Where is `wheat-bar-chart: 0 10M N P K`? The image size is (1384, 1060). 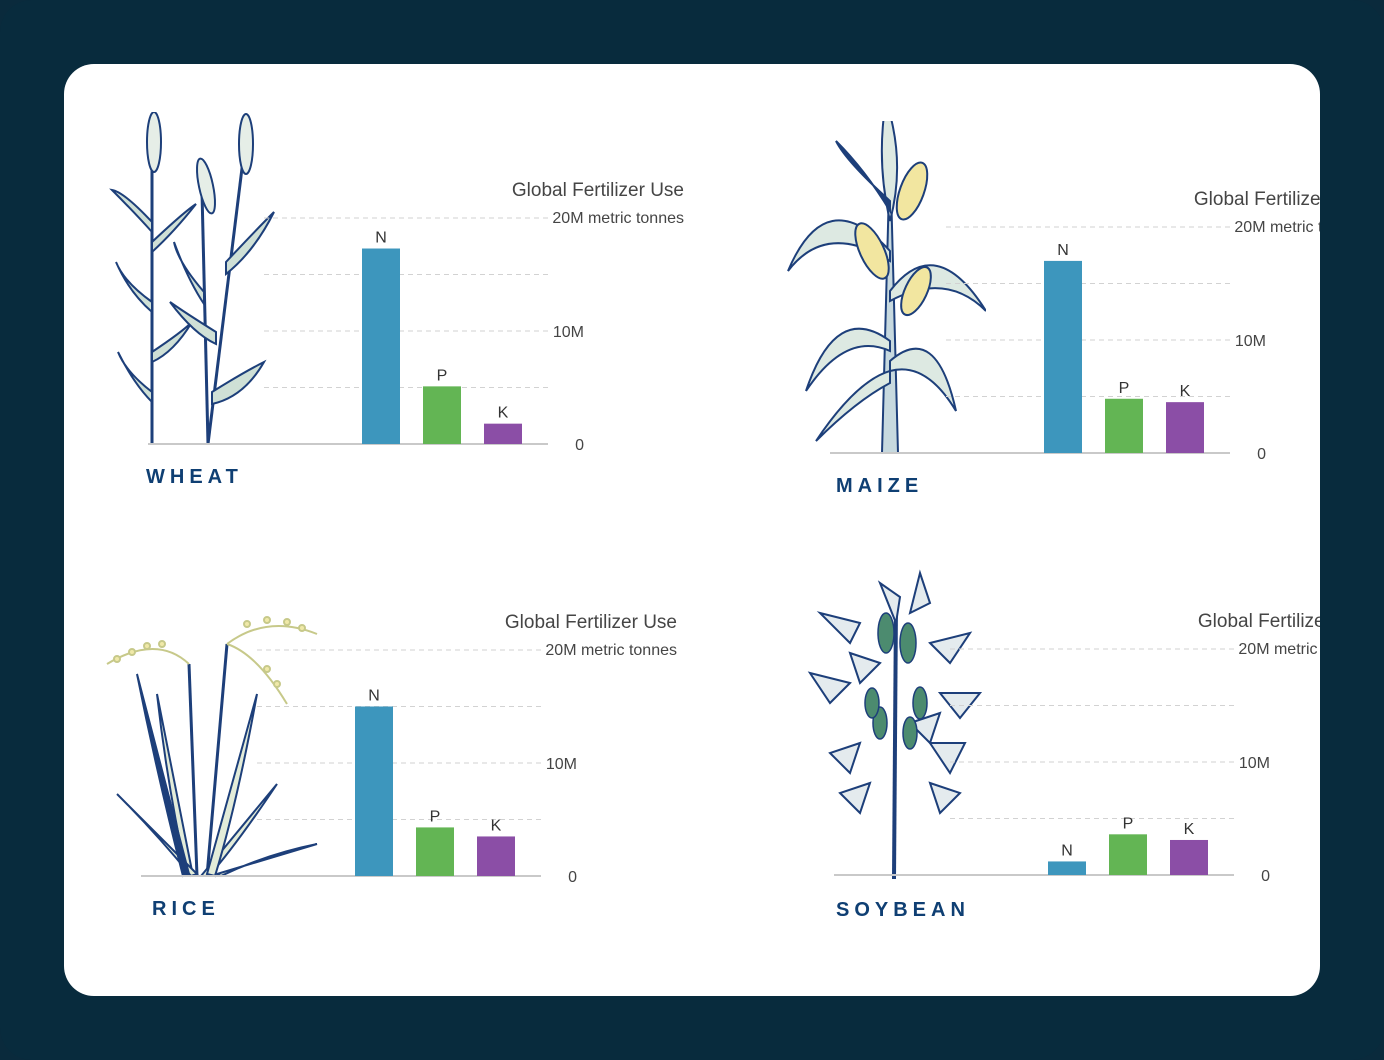 wheat-bar-chart: 0 10M N P K is located at coordinates (366, 335).